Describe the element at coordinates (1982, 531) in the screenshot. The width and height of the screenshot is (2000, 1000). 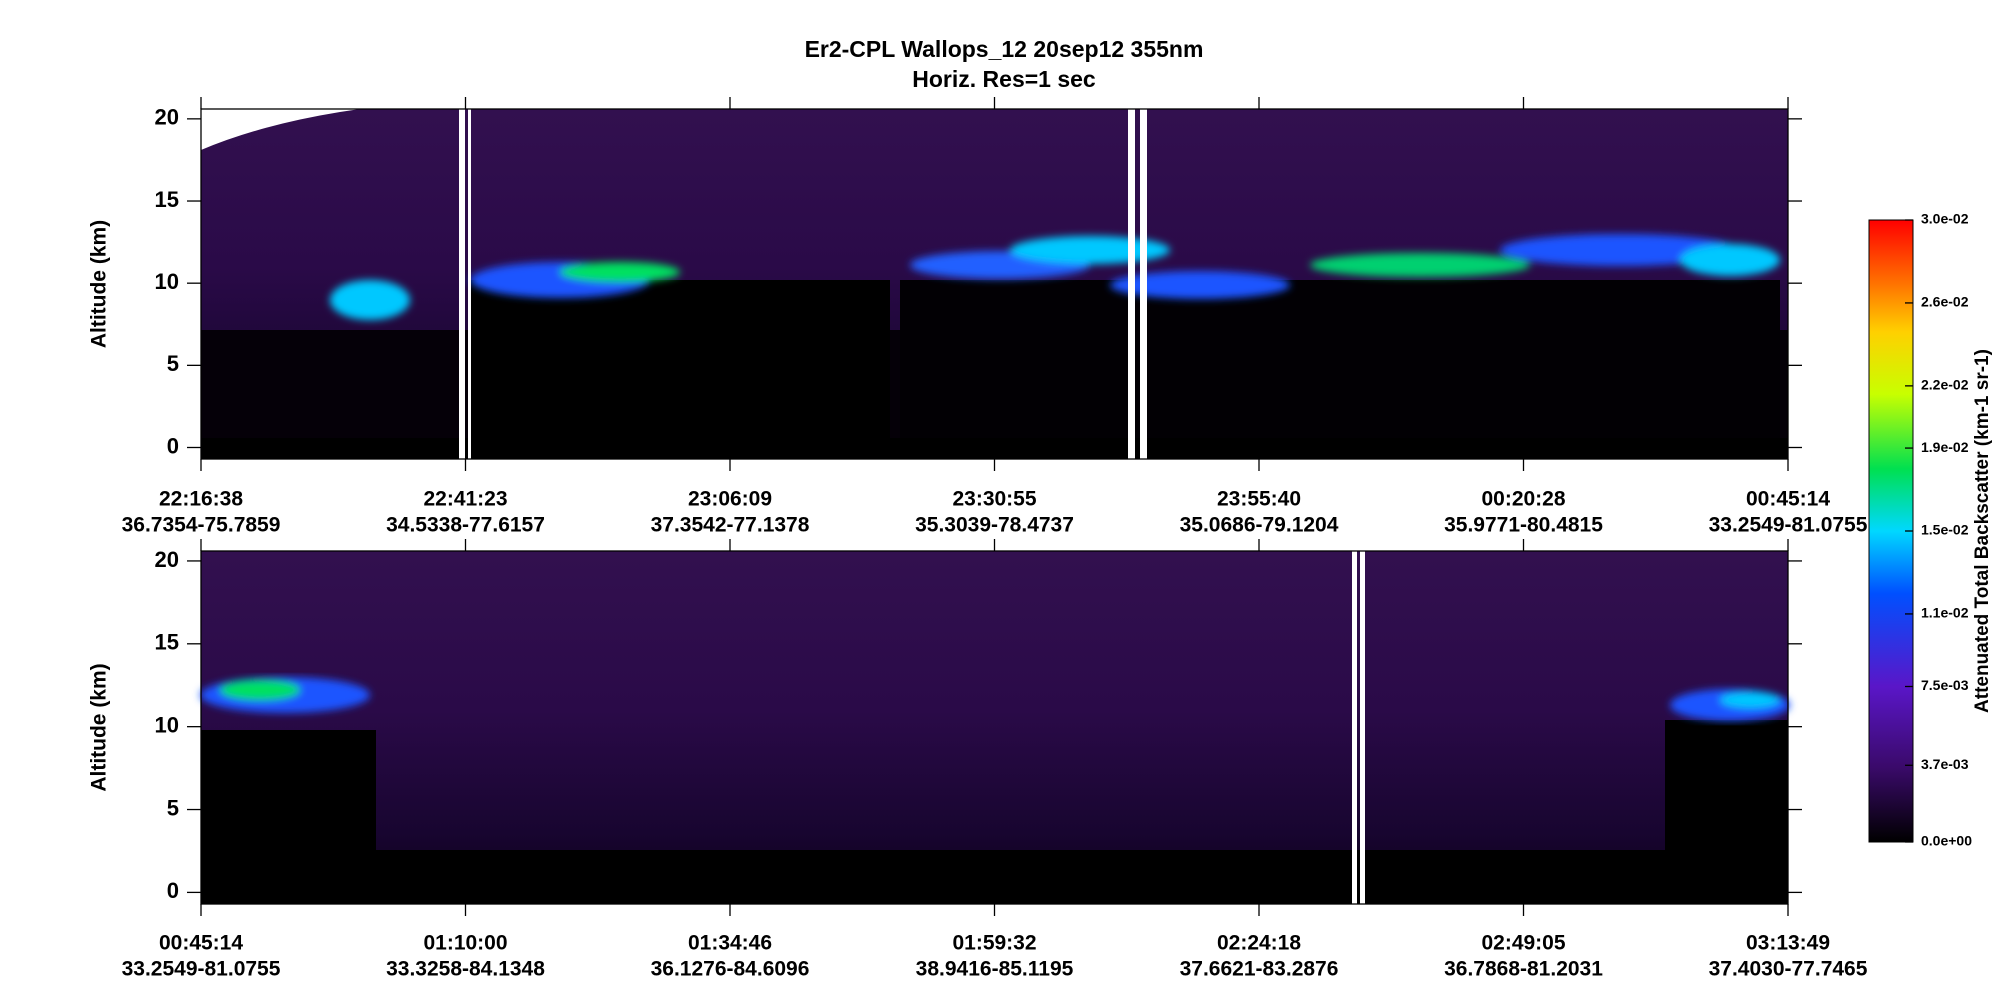
I see `colorbar-label: Attenuated Total Backscatter (km-1 sr-1)` at that location.